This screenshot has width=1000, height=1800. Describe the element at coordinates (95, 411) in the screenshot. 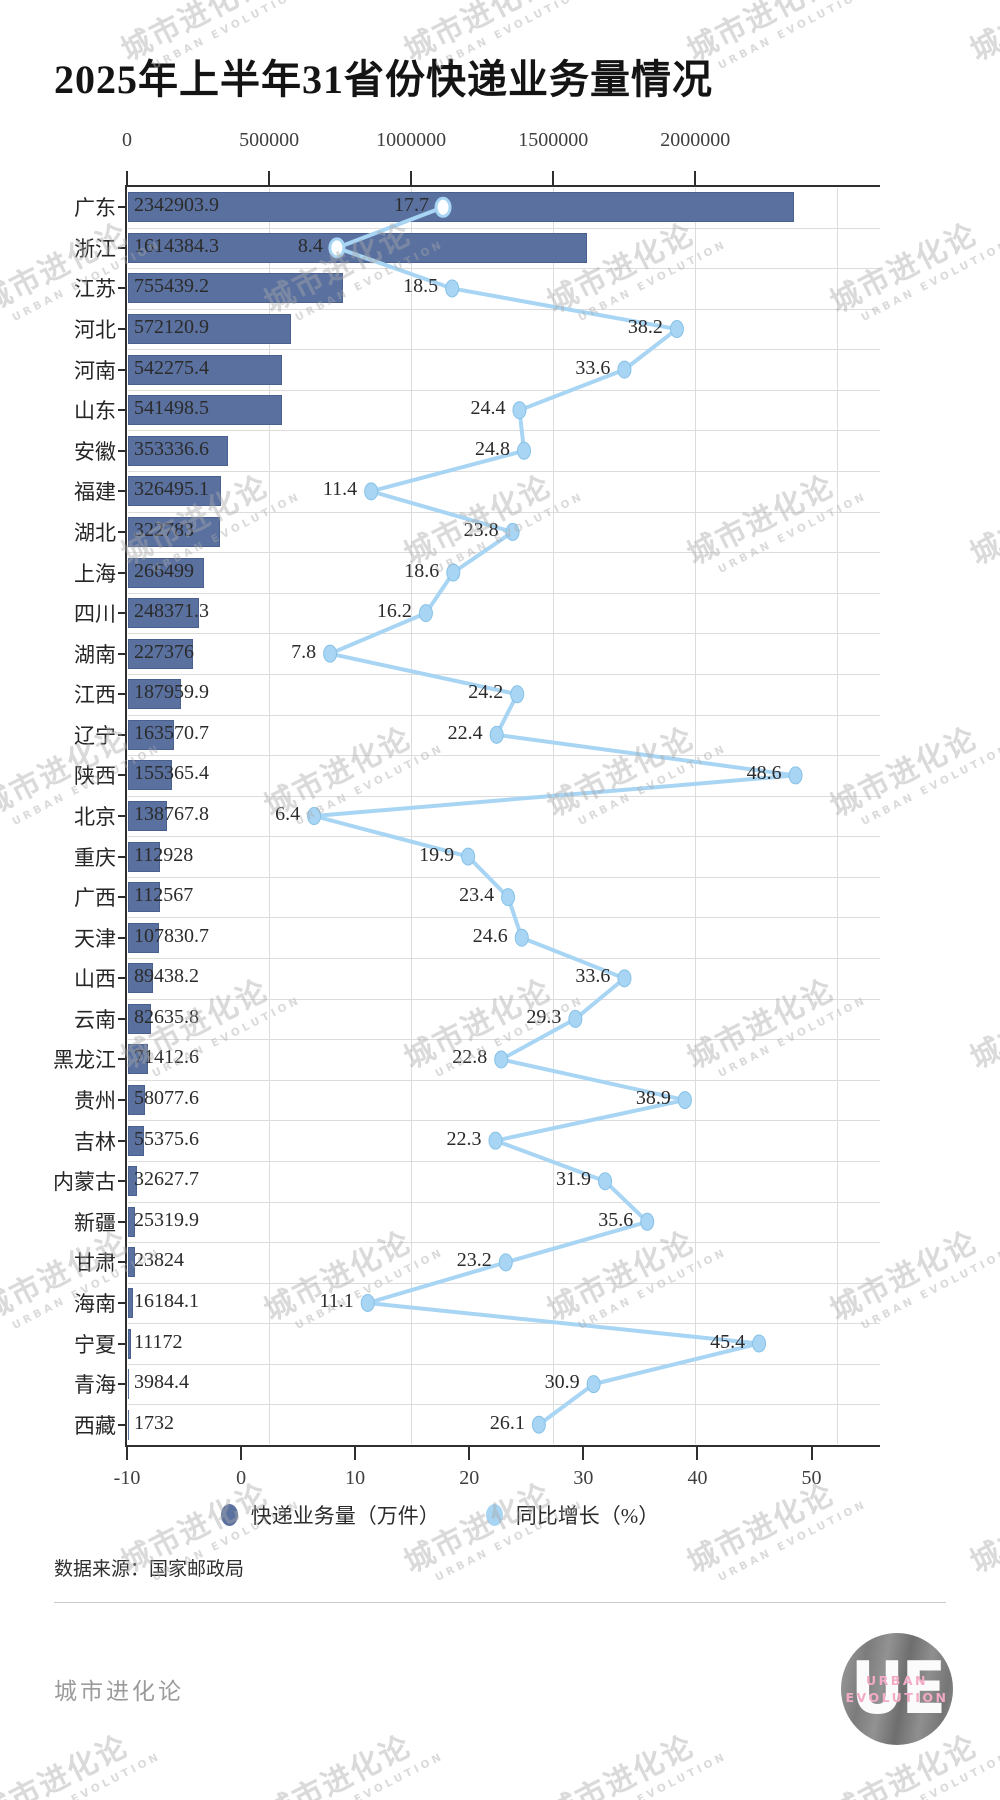

I see `row-label: 山东` at that location.